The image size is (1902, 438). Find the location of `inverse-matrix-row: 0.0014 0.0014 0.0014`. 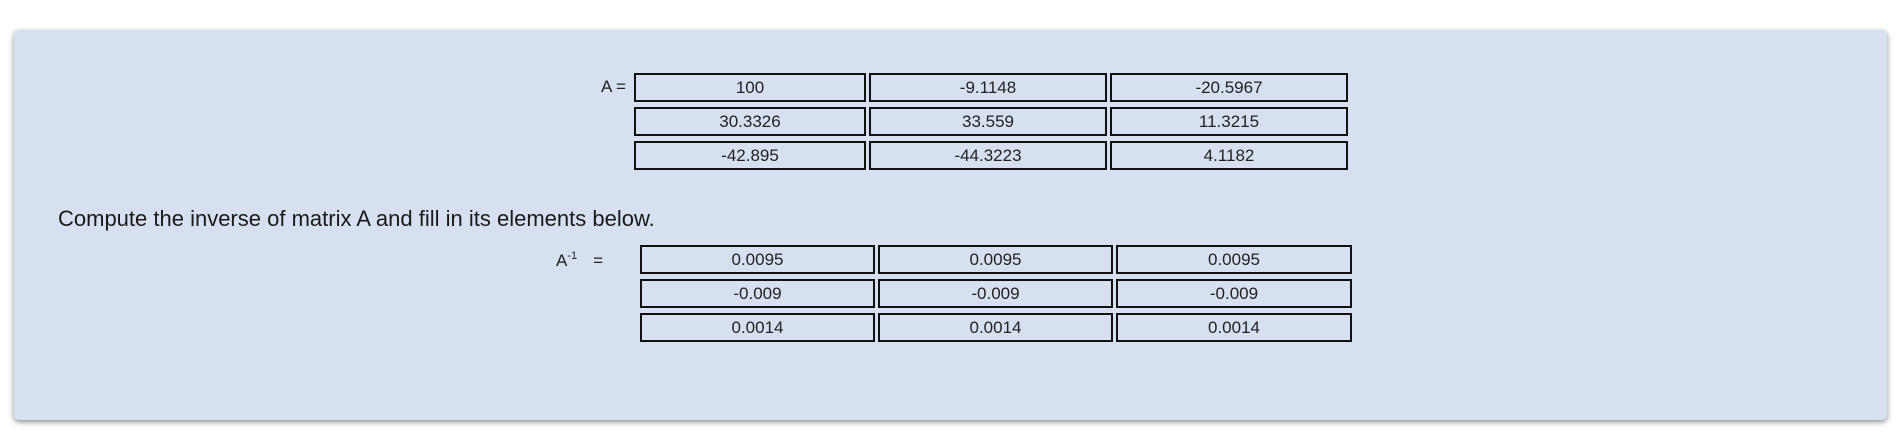

inverse-matrix-row: 0.0014 0.0014 0.0014 is located at coordinates (996, 327).